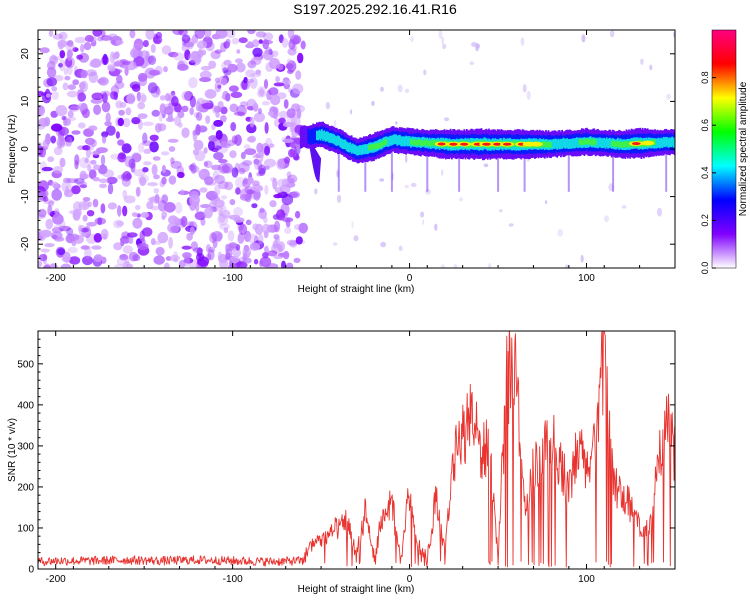  Describe the element at coordinates (56, 278) in the screenshot. I see `spectrogram-xtick-label: -200` at that location.